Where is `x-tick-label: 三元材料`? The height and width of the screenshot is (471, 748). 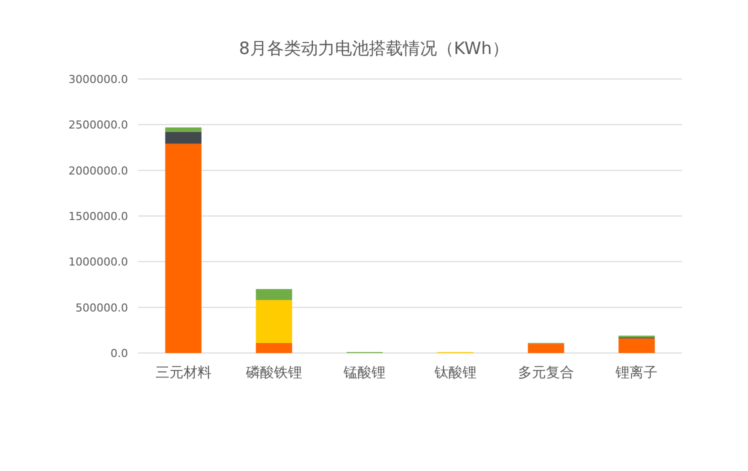
x-tick-label: 三元材料 is located at coordinates (183, 373).